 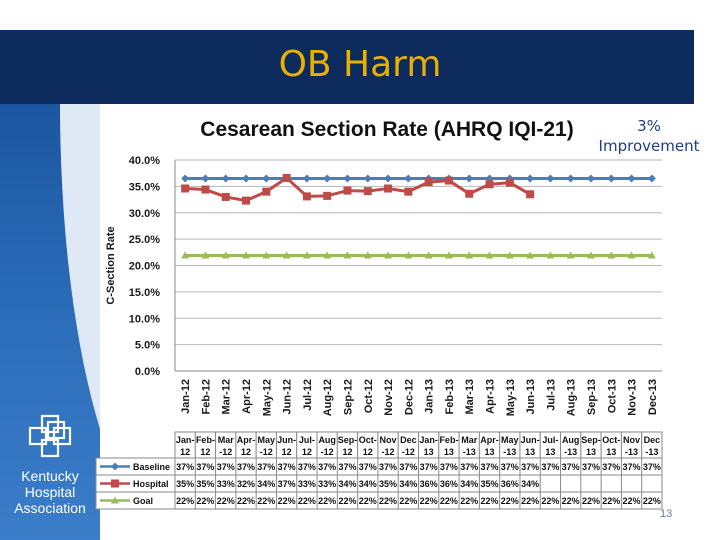 What do you see at coordinates (348, 397) in the screenshot?
I see `x-tick-label: Sep-12` at bounding box center [348, 397].